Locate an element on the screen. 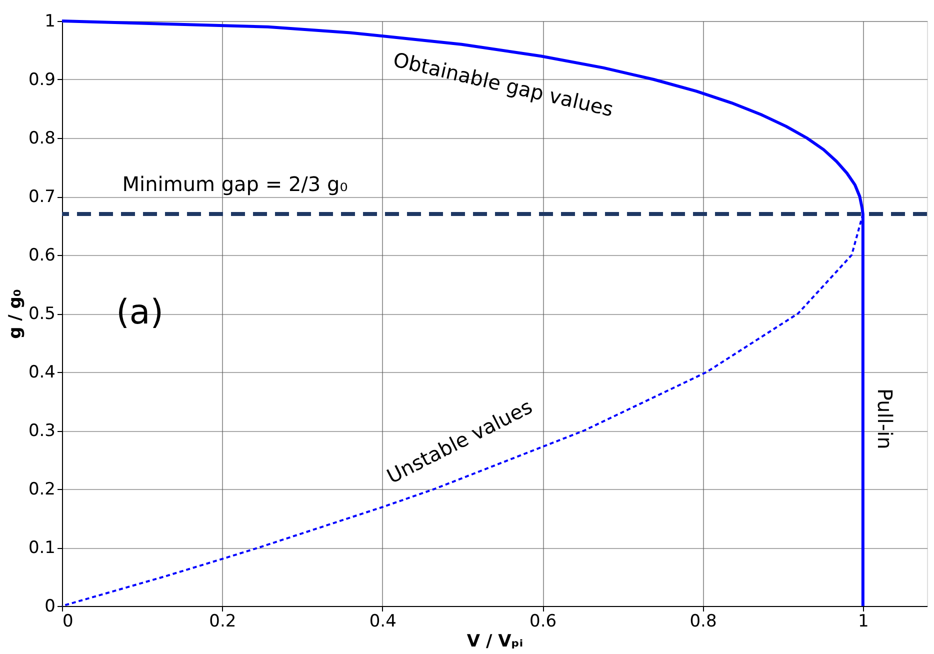  x-tick-label: 0.2 is located at coordinates (222, 622).